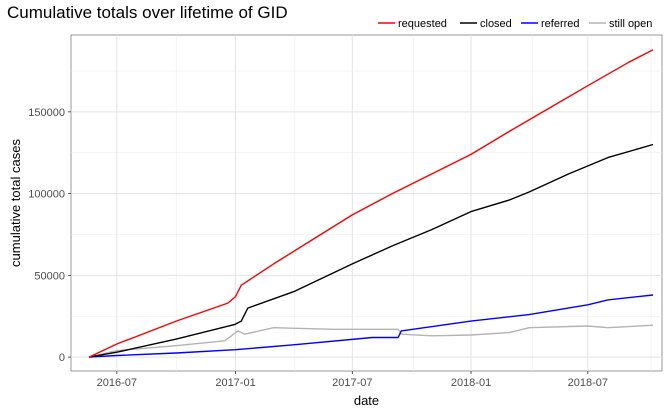 The width and height of the screenshot is (672, 415). Describe the element at coordinates (46, 113) in the screenshot. I see `y-tick-label: 150000` at that location.